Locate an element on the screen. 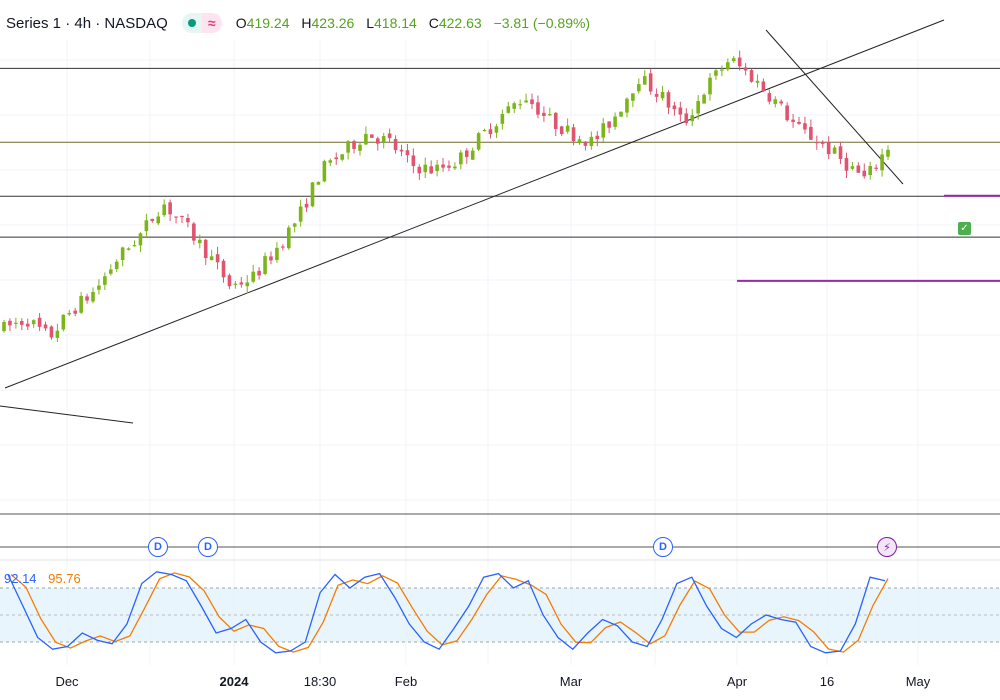 The image size is (1000, 700). trendline is located at coordinates (67, 414).